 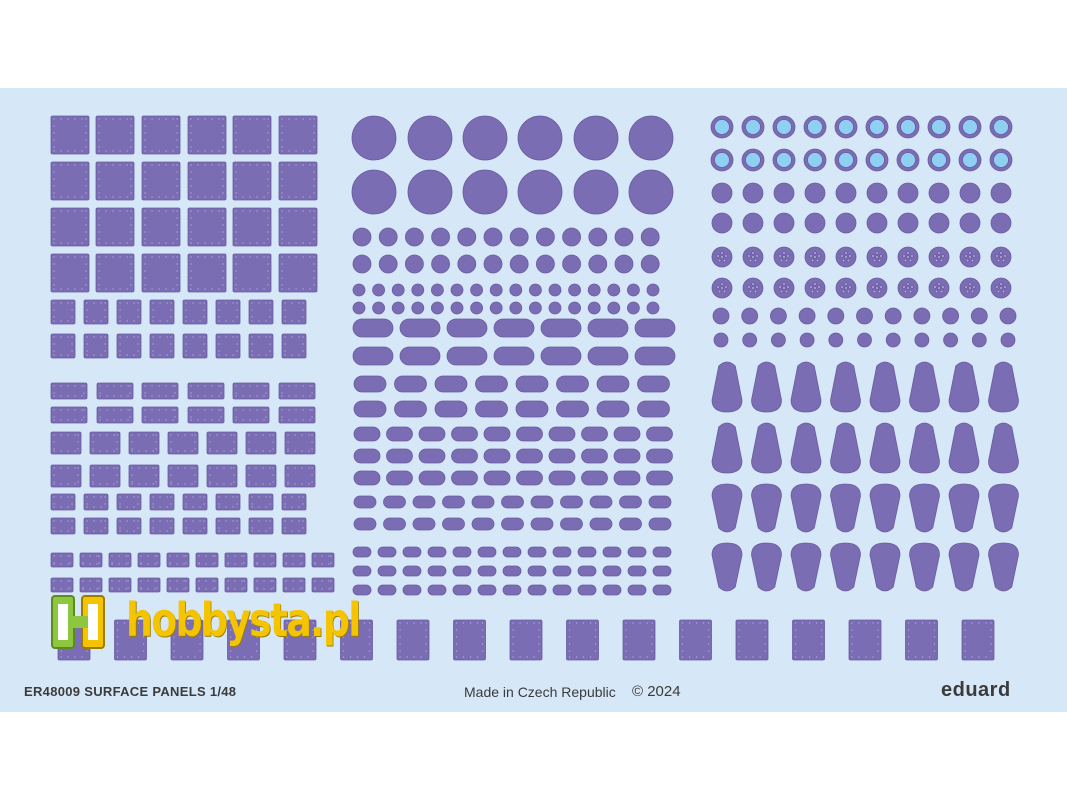 What do you see at coordinates (204, 625) in the screenshot?
I see `watermark-logo: hobbysta.pl` at bounding box center [204, 625].